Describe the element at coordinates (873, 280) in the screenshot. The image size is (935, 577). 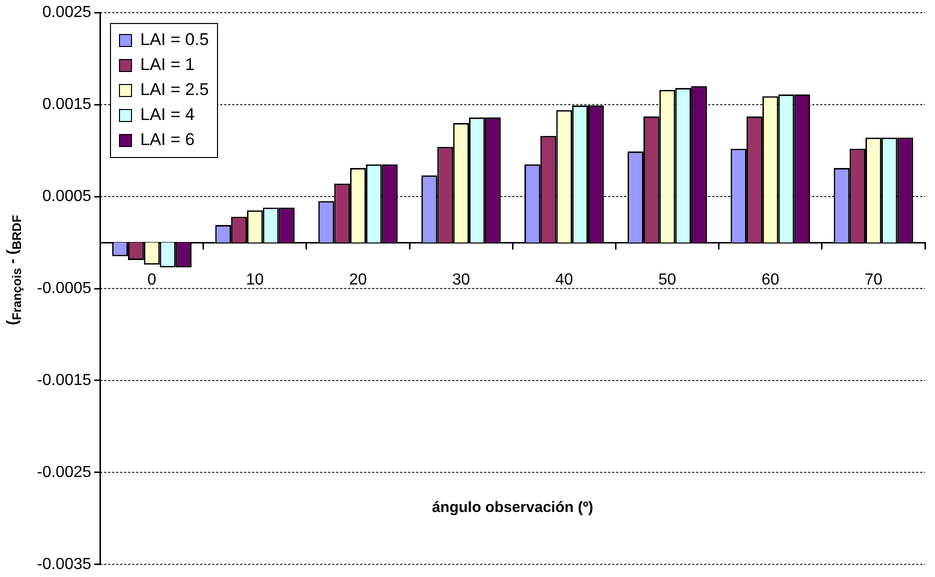
I see `x-tick-label: 70` at that location.